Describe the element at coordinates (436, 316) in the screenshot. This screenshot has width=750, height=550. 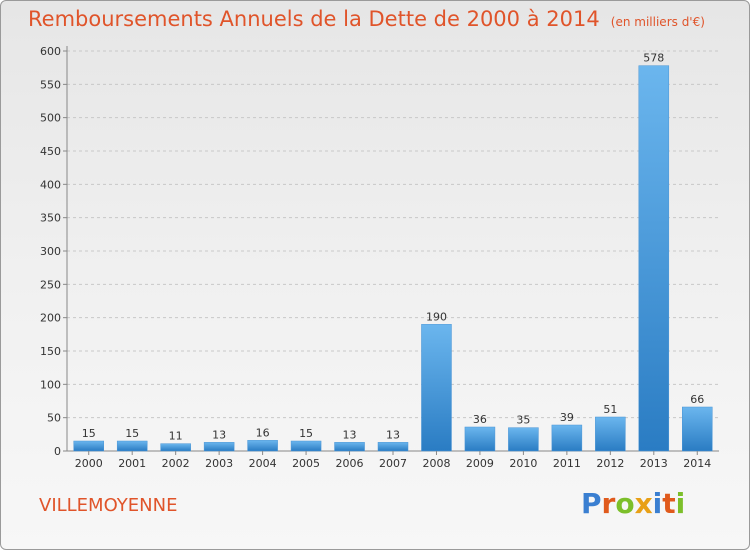
I see `value-label: 190` at that location.